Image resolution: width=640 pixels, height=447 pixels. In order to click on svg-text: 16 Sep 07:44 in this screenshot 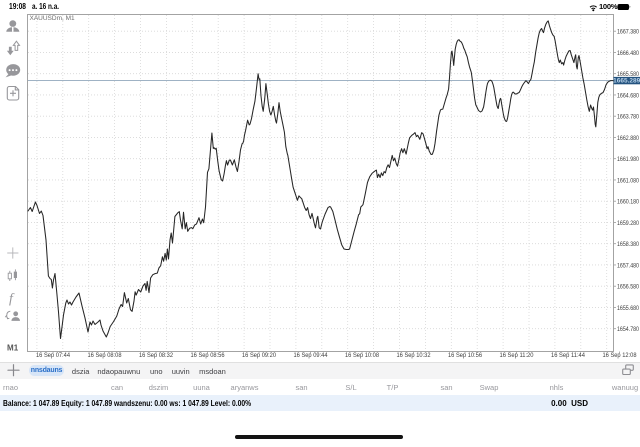, I will do `click(53, 355)`.